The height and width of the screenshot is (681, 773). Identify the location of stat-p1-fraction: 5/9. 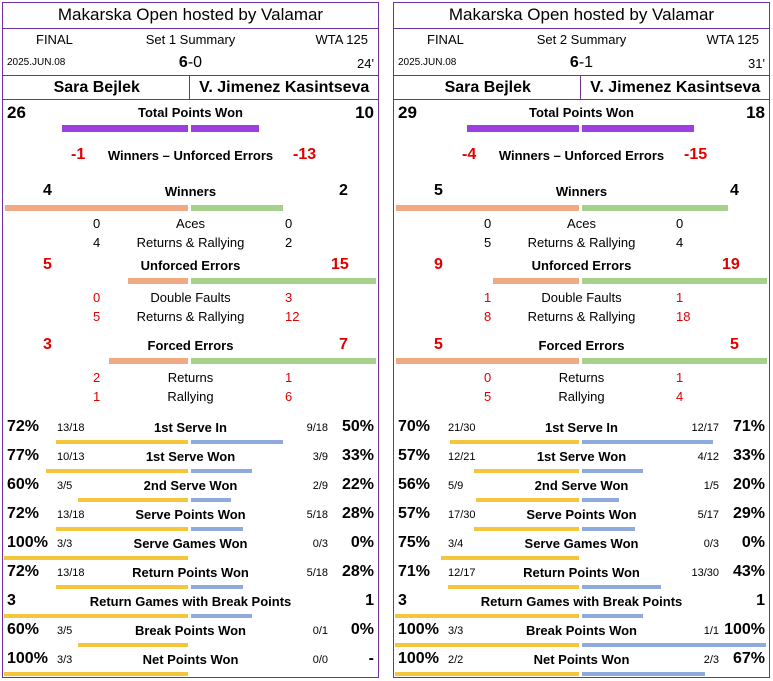
(456, 486).